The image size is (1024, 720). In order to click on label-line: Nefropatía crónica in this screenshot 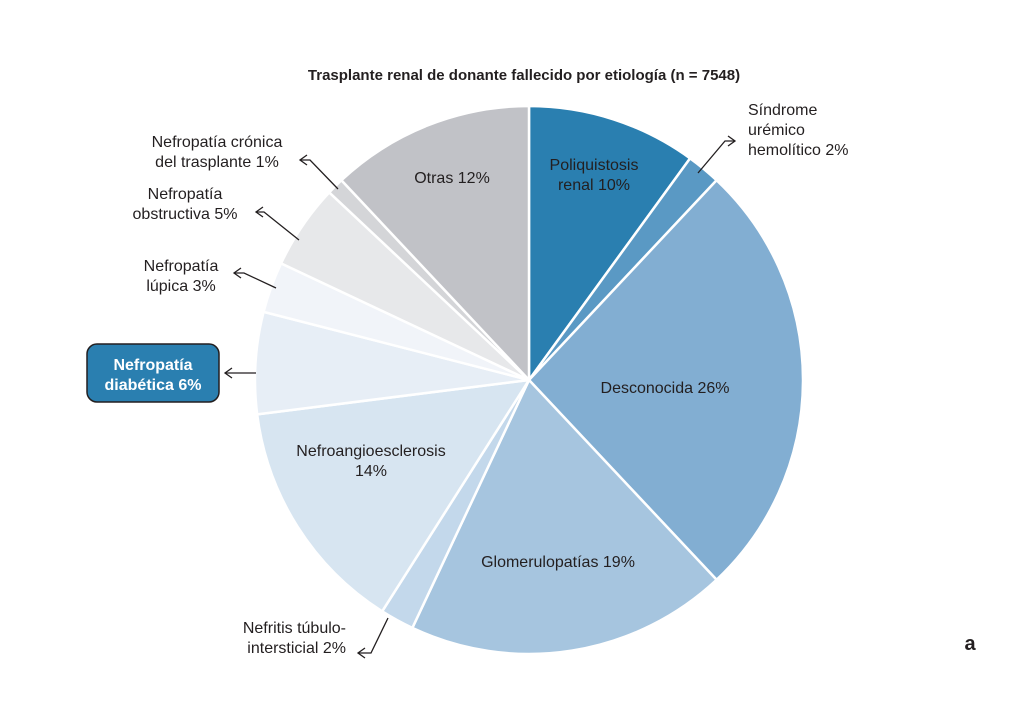, I will do `click(217, 142)`.